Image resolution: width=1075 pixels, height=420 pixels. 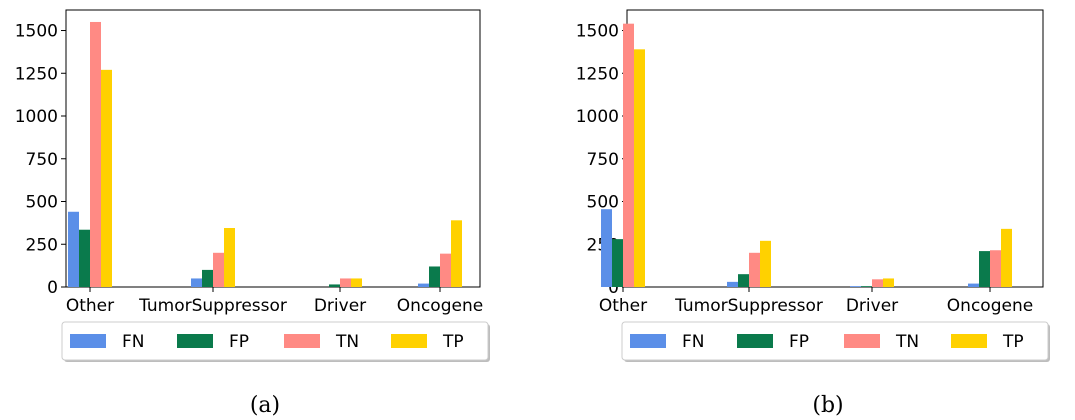 What do you see at coordinates (265, 405) in the screenshot?
I see `panel-caption: (a)` at bounding box center [265, 405].